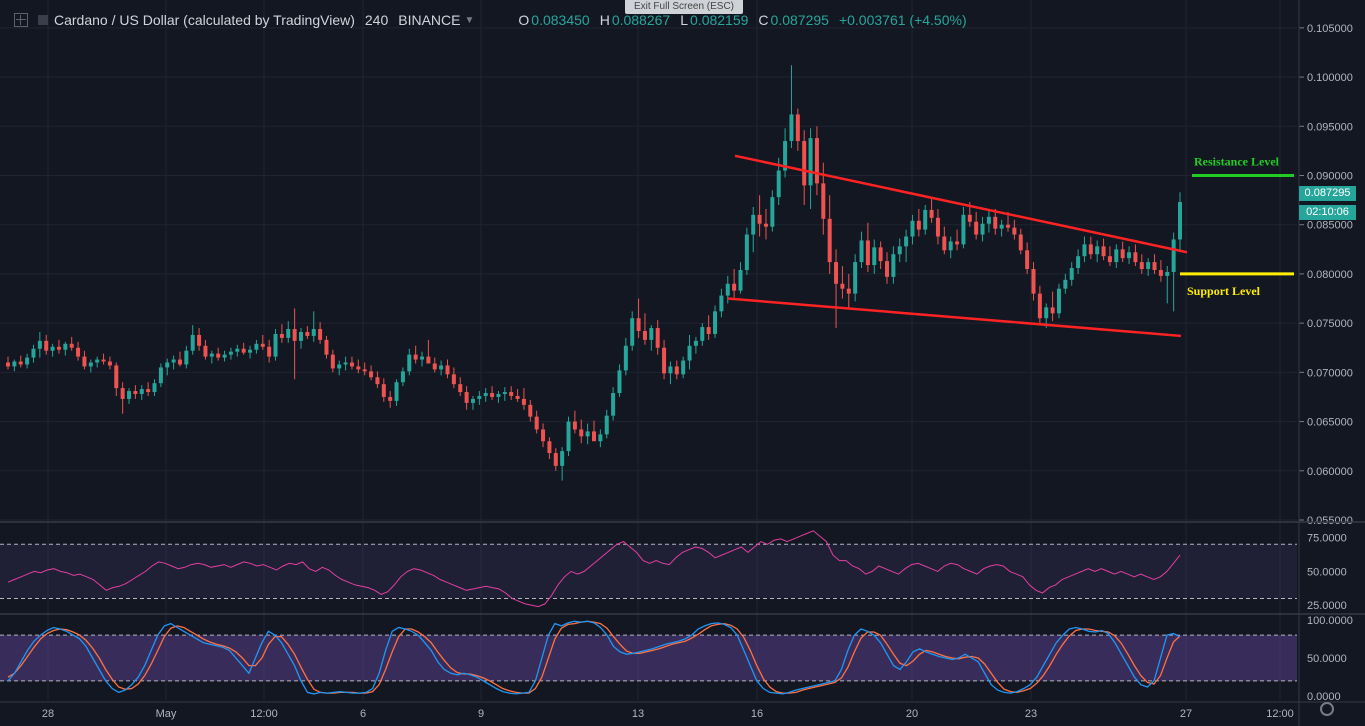 This screenshot has width=1365, height=726. Describe the element at coordinates (684, 7) in the screenshot. I see `exit-fullscreen-button: Exit Full Screen (ESC)` at that location.